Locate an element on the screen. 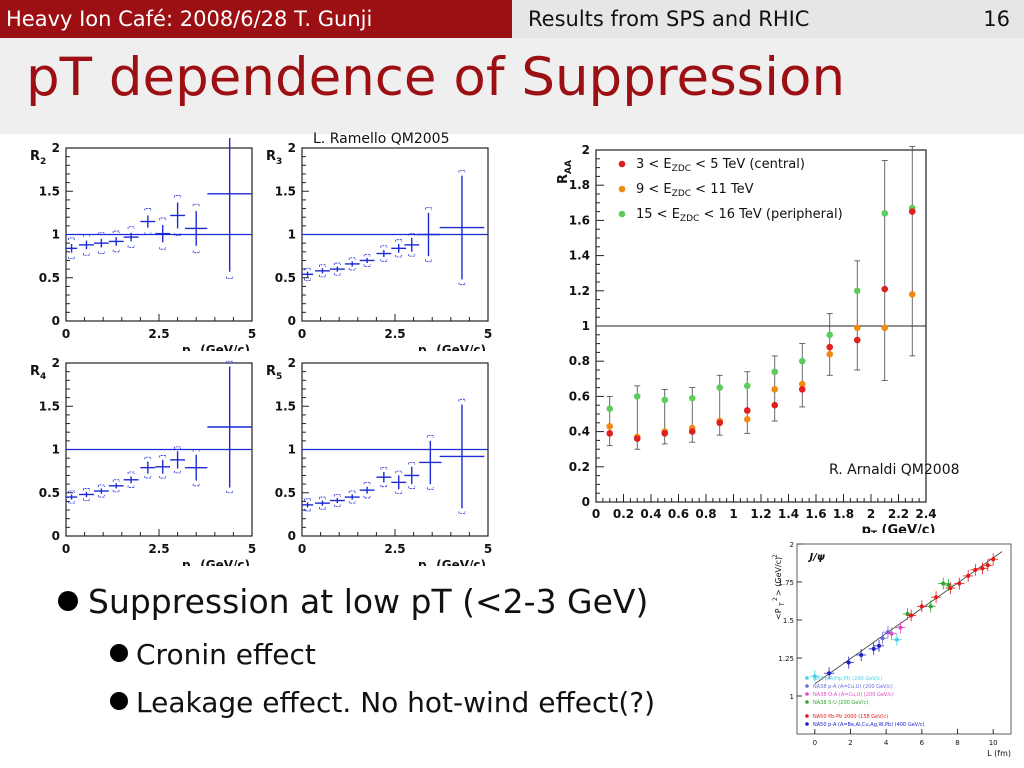  header-center: Results from SPS and RHIC is located at coordinates (669, 19).